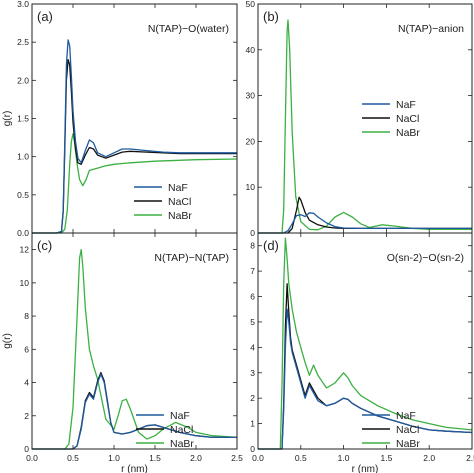  Describe the element at coordinates (23, 233) in the screenshot. I see `y-tick-label: 0.0` at that location.